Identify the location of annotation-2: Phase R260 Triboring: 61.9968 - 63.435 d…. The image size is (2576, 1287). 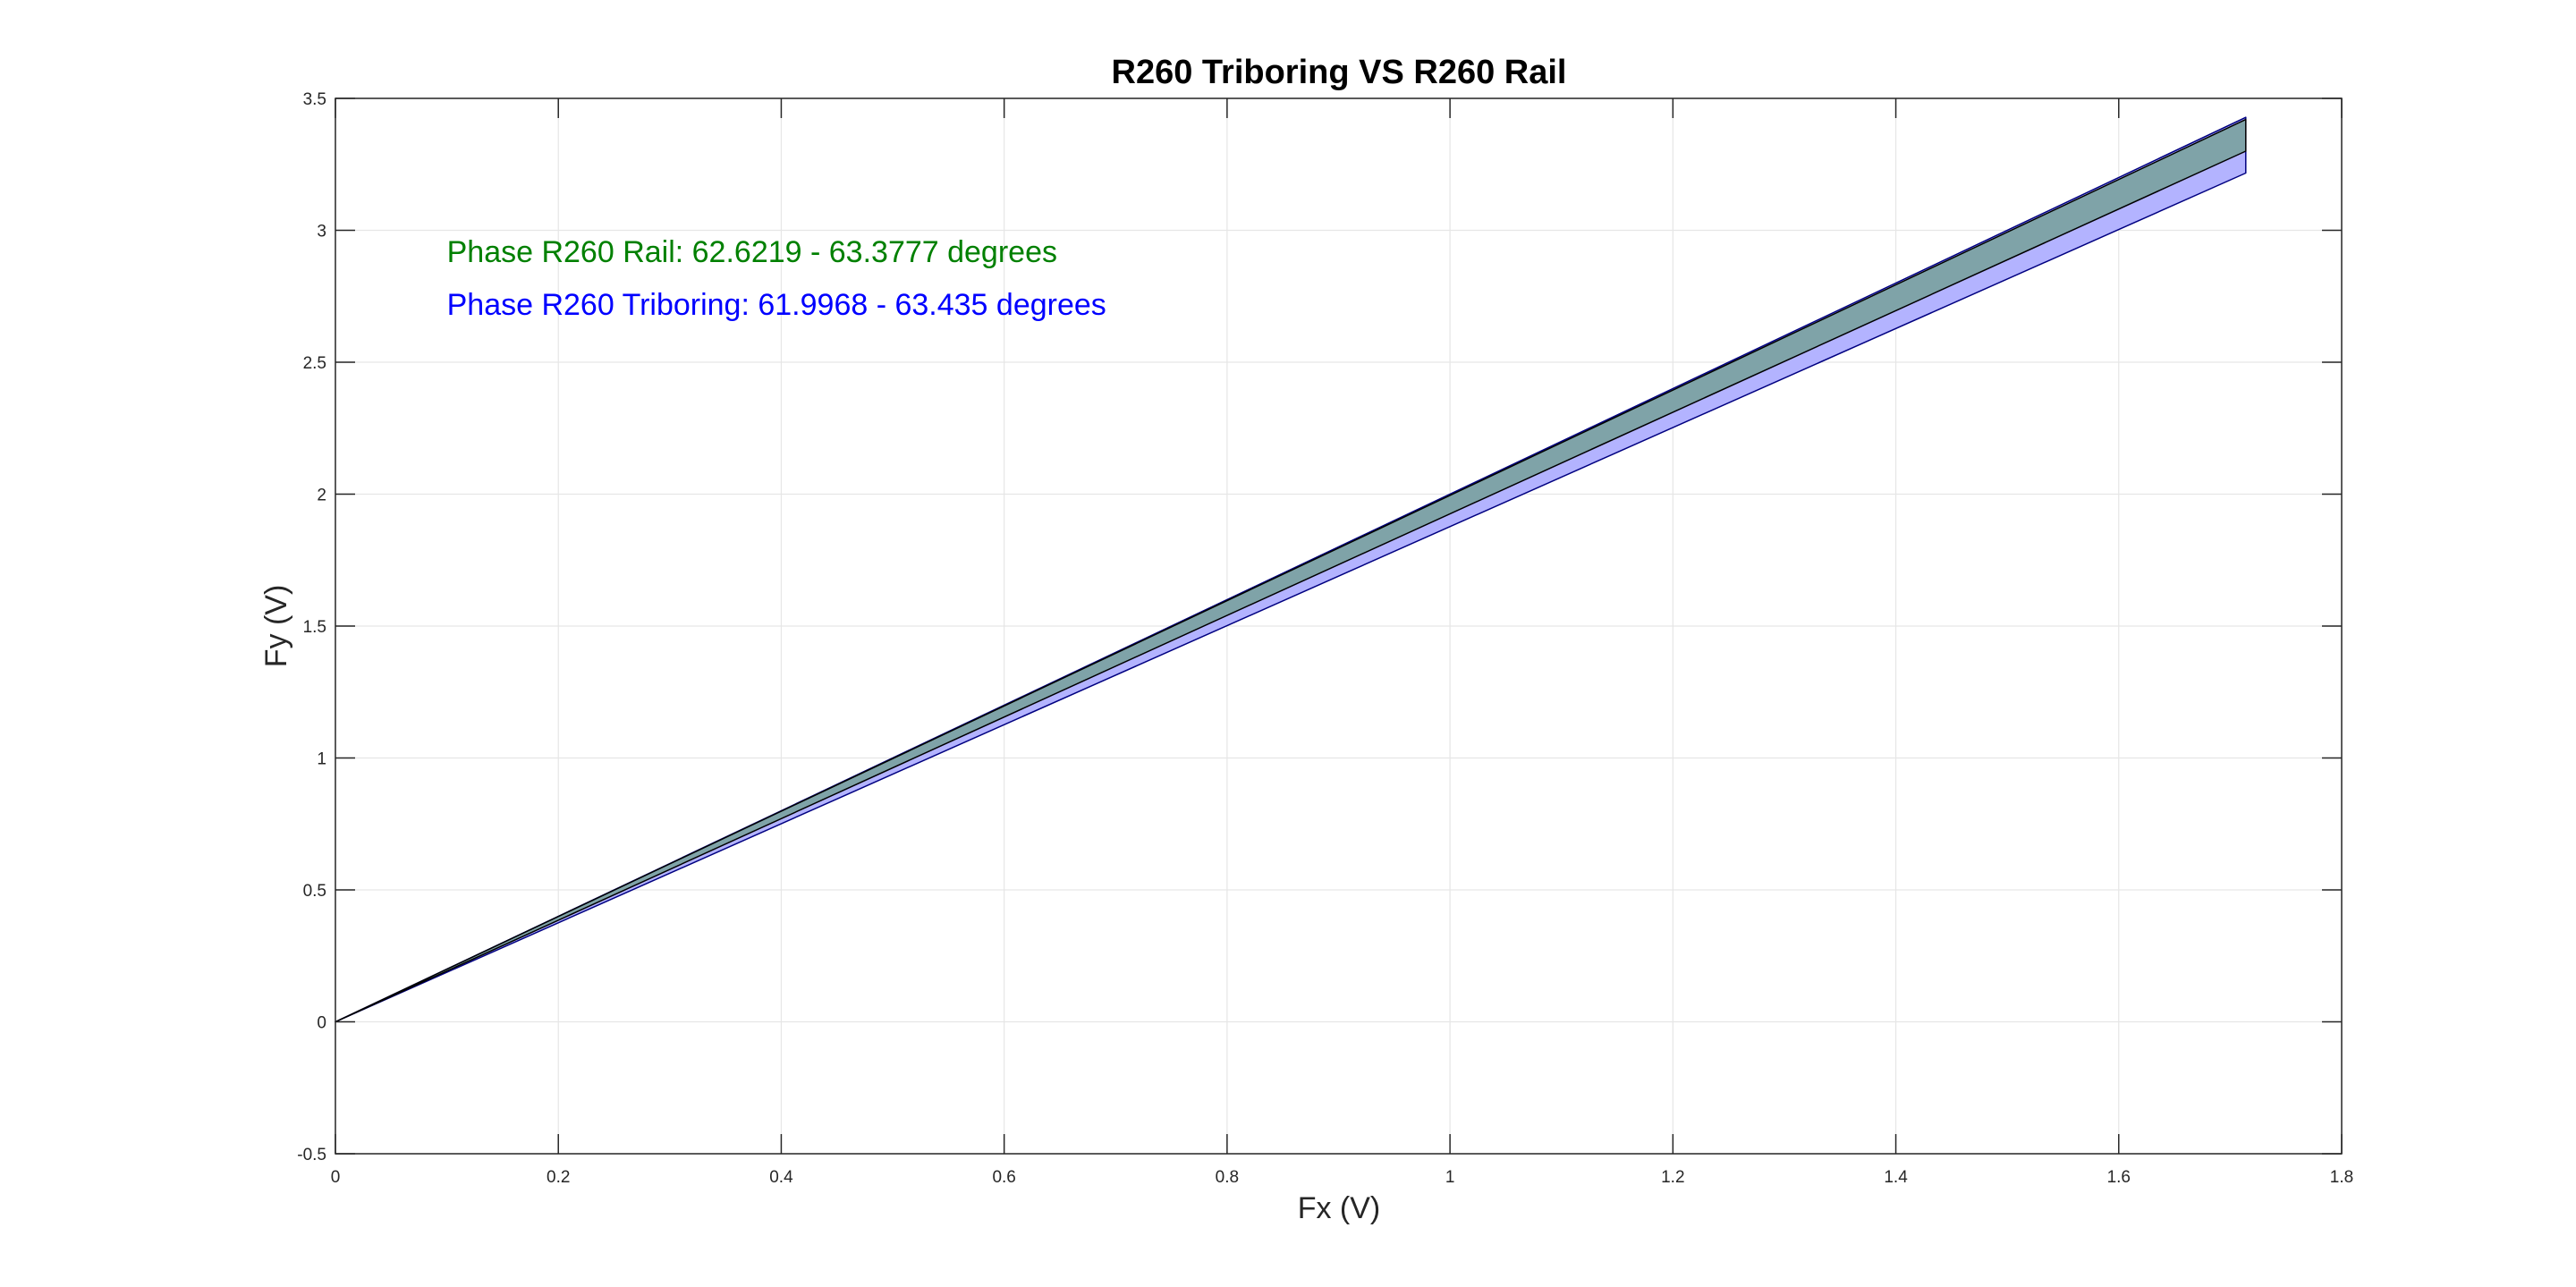
(776, 305).